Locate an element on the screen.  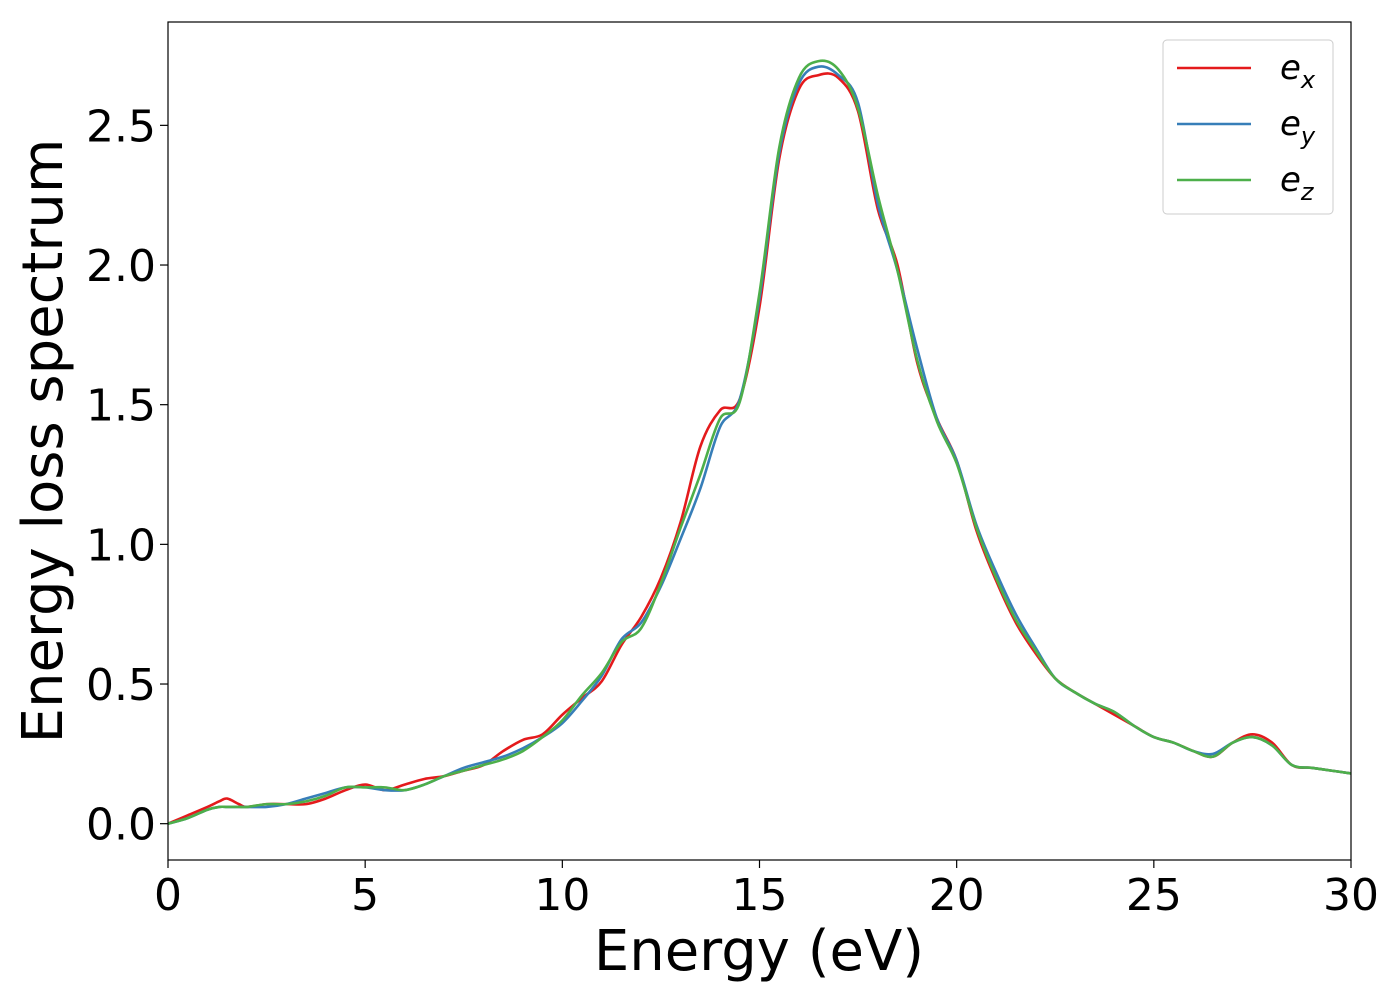
y-tick-label: 2.5 is located at coordinates (121, 126).